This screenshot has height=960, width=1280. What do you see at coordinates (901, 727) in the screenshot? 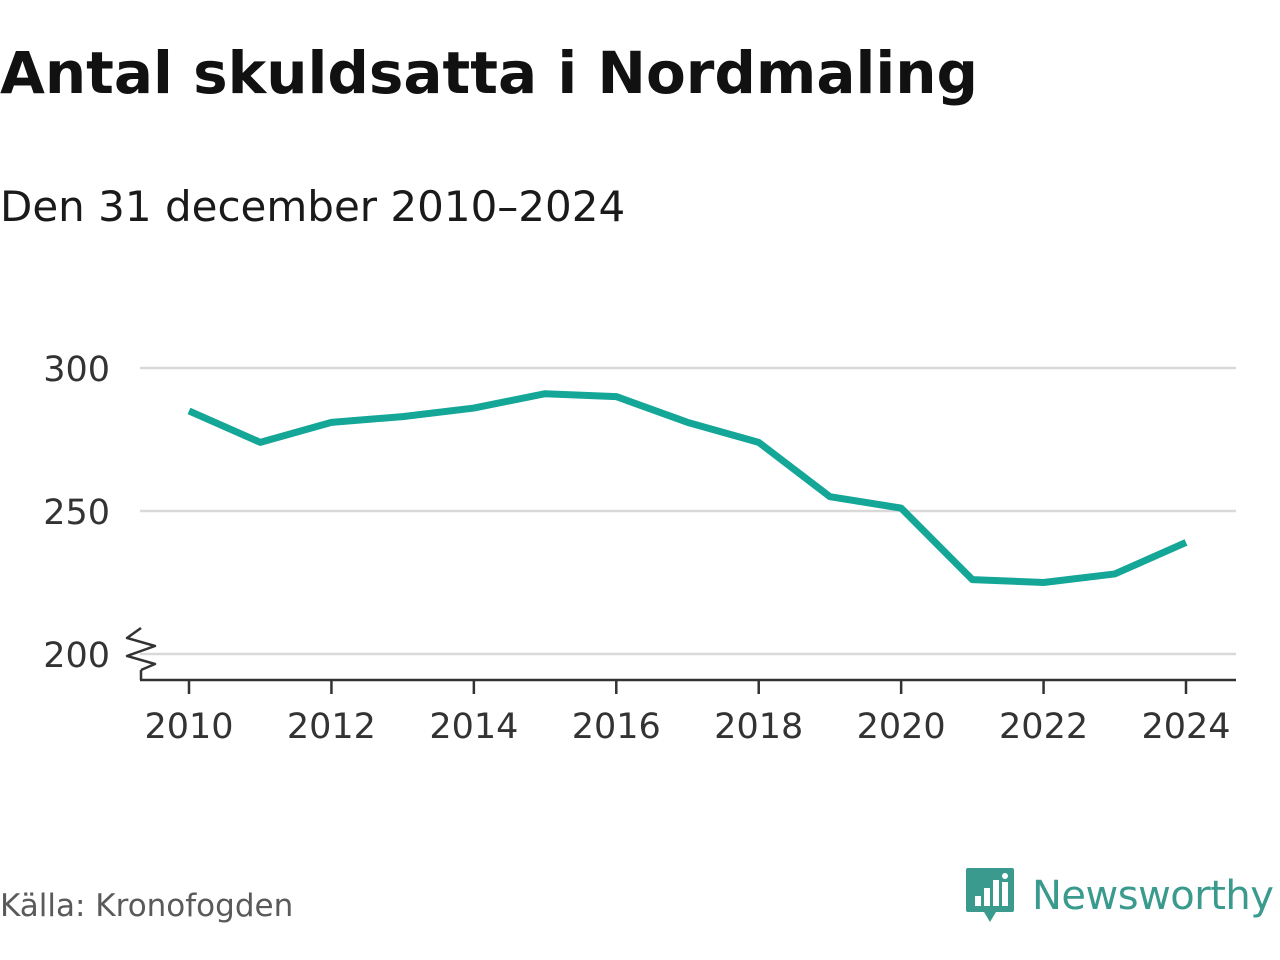
I see `x-tick-label-2020: 2020` at bounding box center [901, 727].